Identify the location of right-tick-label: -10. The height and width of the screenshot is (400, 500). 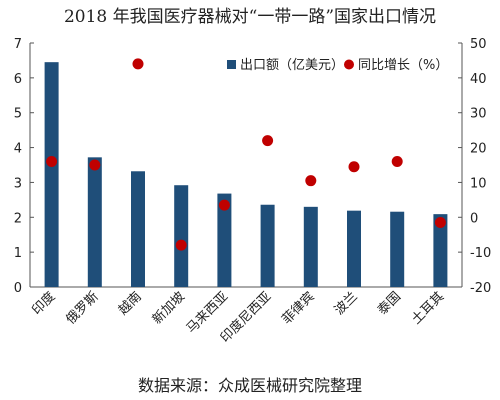
(480, 253).